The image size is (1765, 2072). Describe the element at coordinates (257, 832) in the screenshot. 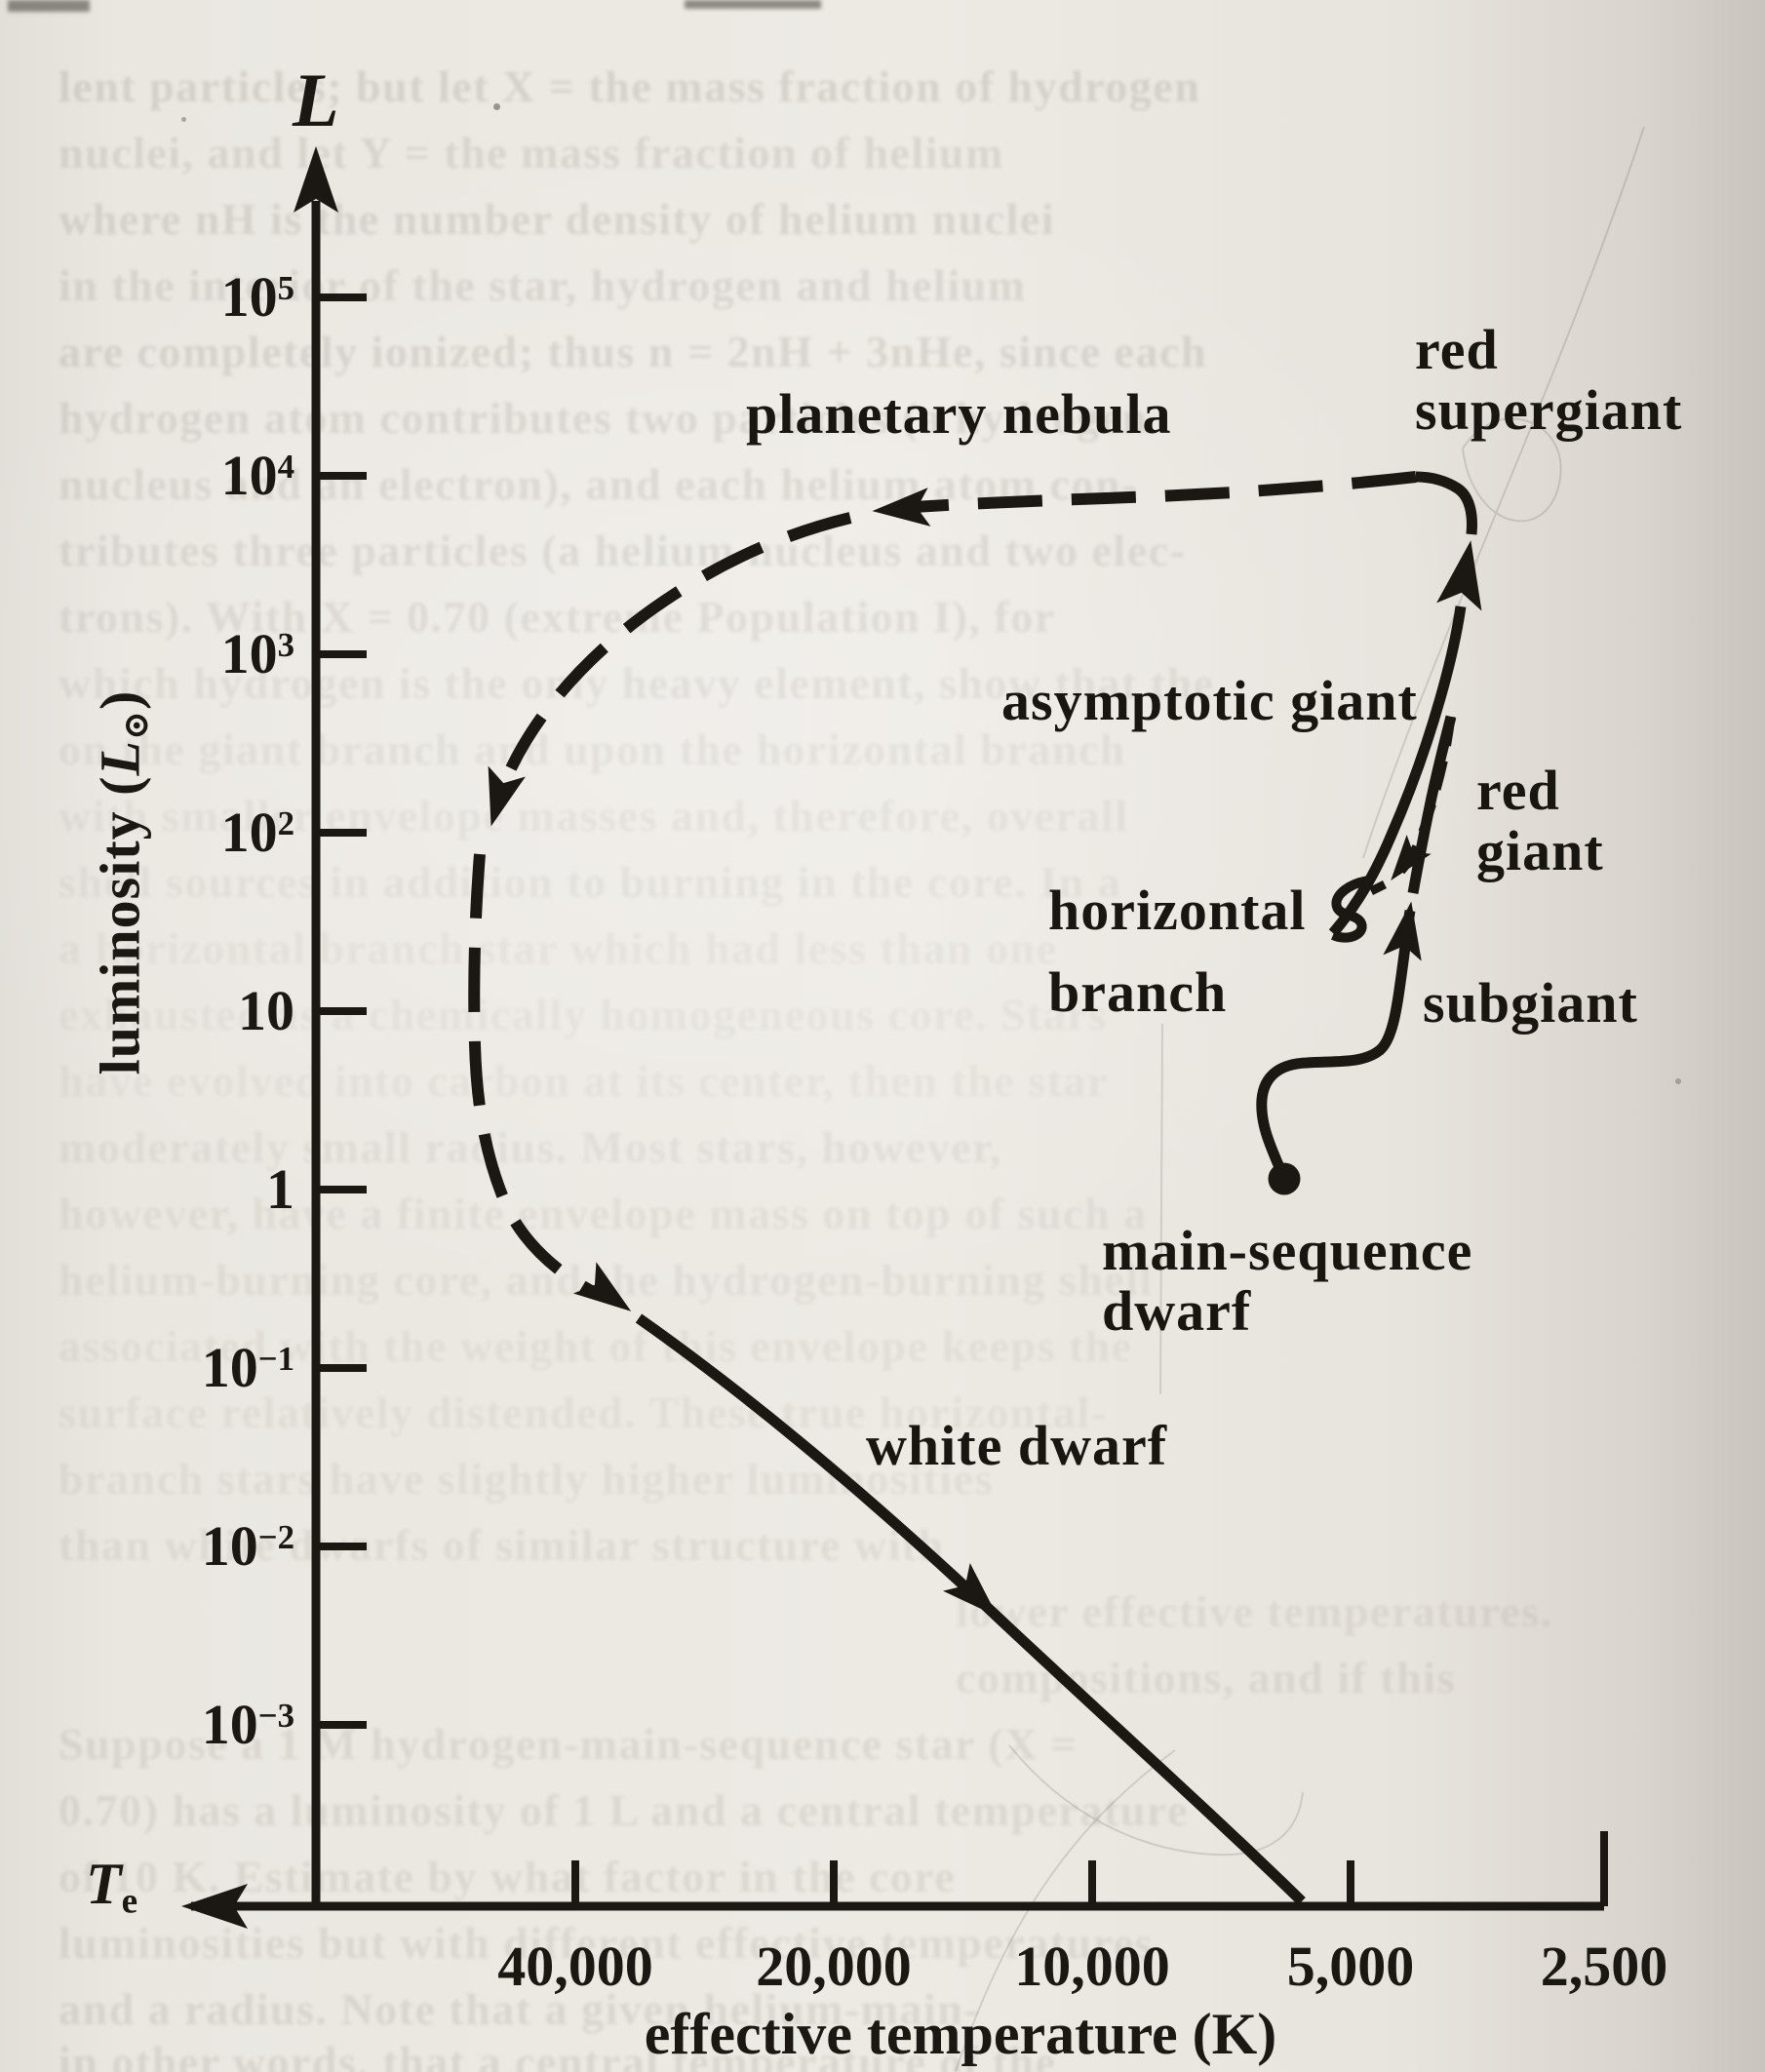

I see `y-tick-label: 10²` at that location.